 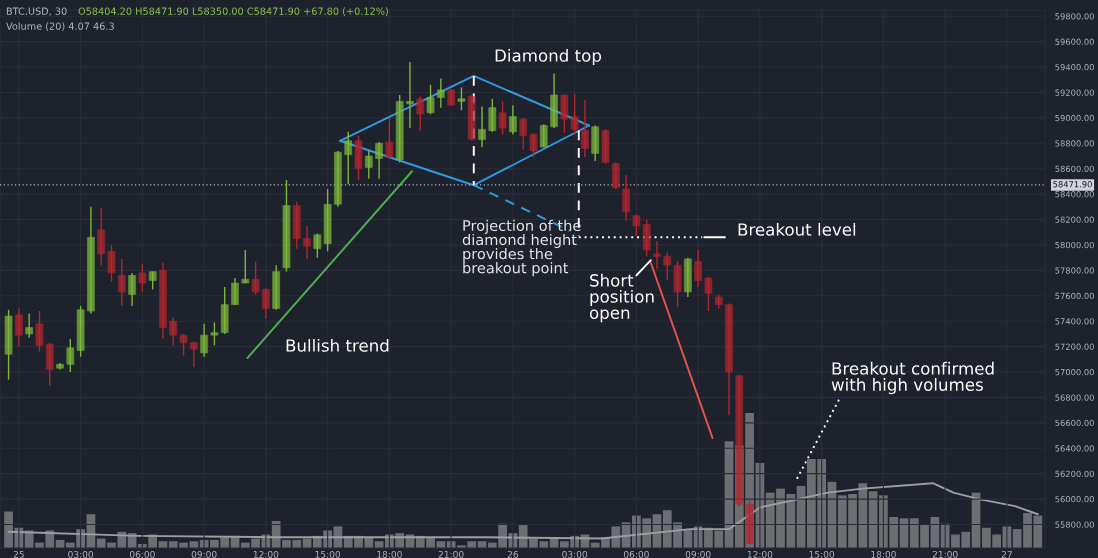 I want to click on y-tick-label: 56400.00, so click(x=1074, y=448).